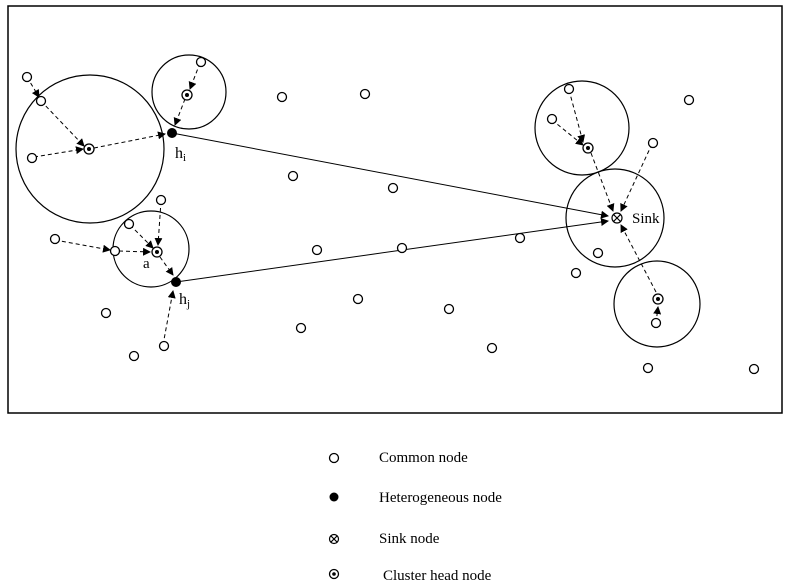  What do you see at coordinates (437, 576) in the screenshot?
I see `legend-label: Cluster head node` at bounding box center [437, 576].